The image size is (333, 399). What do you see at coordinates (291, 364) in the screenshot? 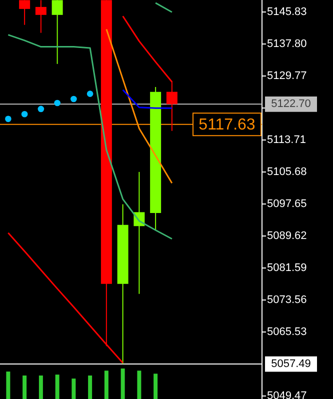
I see `ref-line-label: 5057.49` at bounding box center [291, 364].